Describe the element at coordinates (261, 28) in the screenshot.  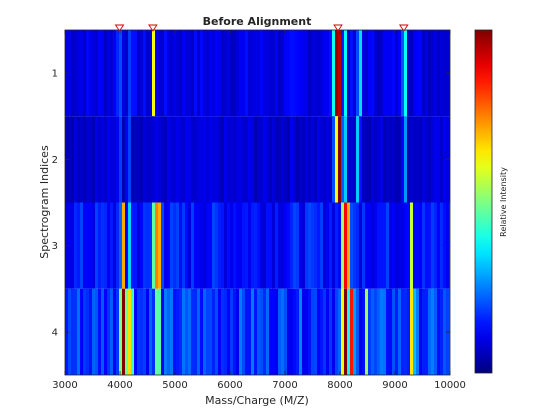
I see `reference-peak-markers` at that location.